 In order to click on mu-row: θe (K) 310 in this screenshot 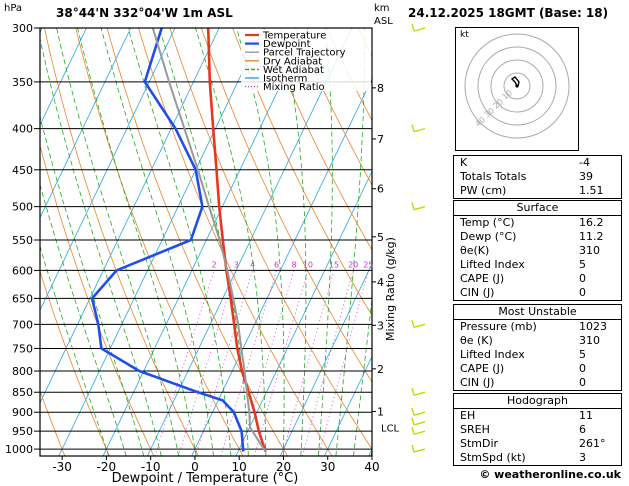, I will do `click(530, 340)`.